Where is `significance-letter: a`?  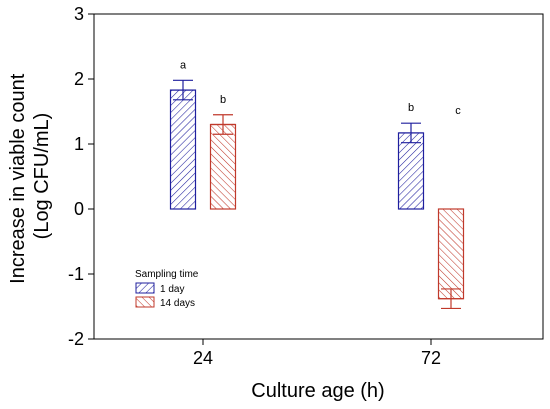 significance-letter: a is located at coordinates (183, 65).